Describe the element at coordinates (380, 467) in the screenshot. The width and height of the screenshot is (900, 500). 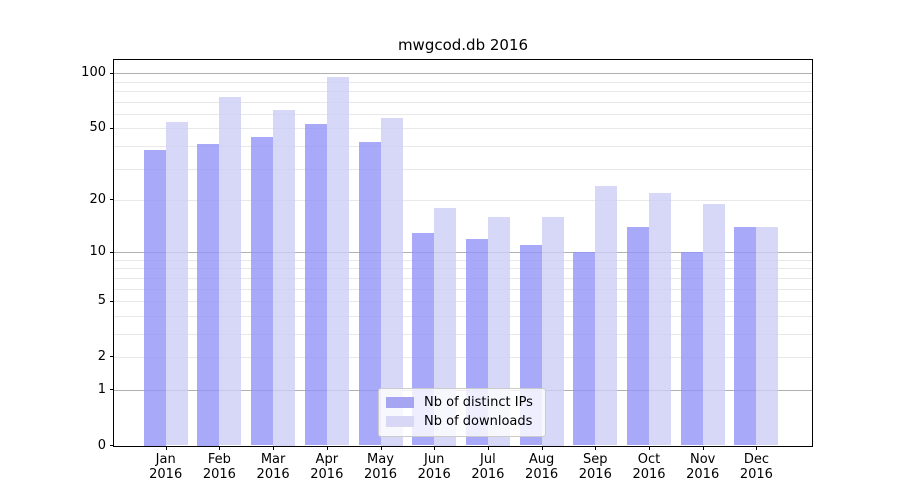
I see `x-tick-label-may: May 2016` at that location.